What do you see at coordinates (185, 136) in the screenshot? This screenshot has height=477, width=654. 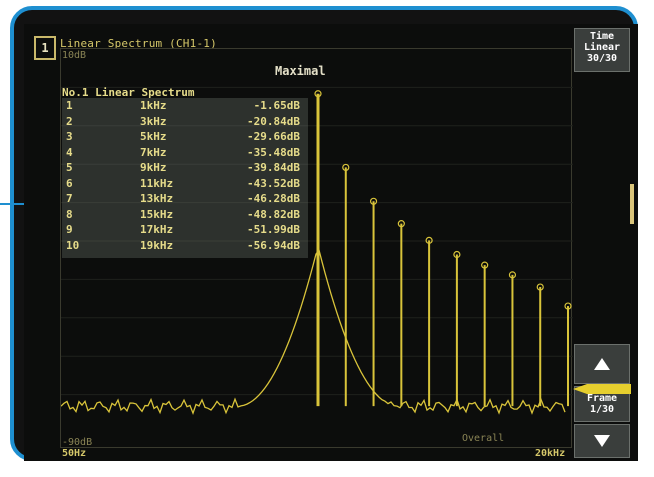 I see `table-row: 3 5kHz -29.66dB` at bounding box center [185, 136].